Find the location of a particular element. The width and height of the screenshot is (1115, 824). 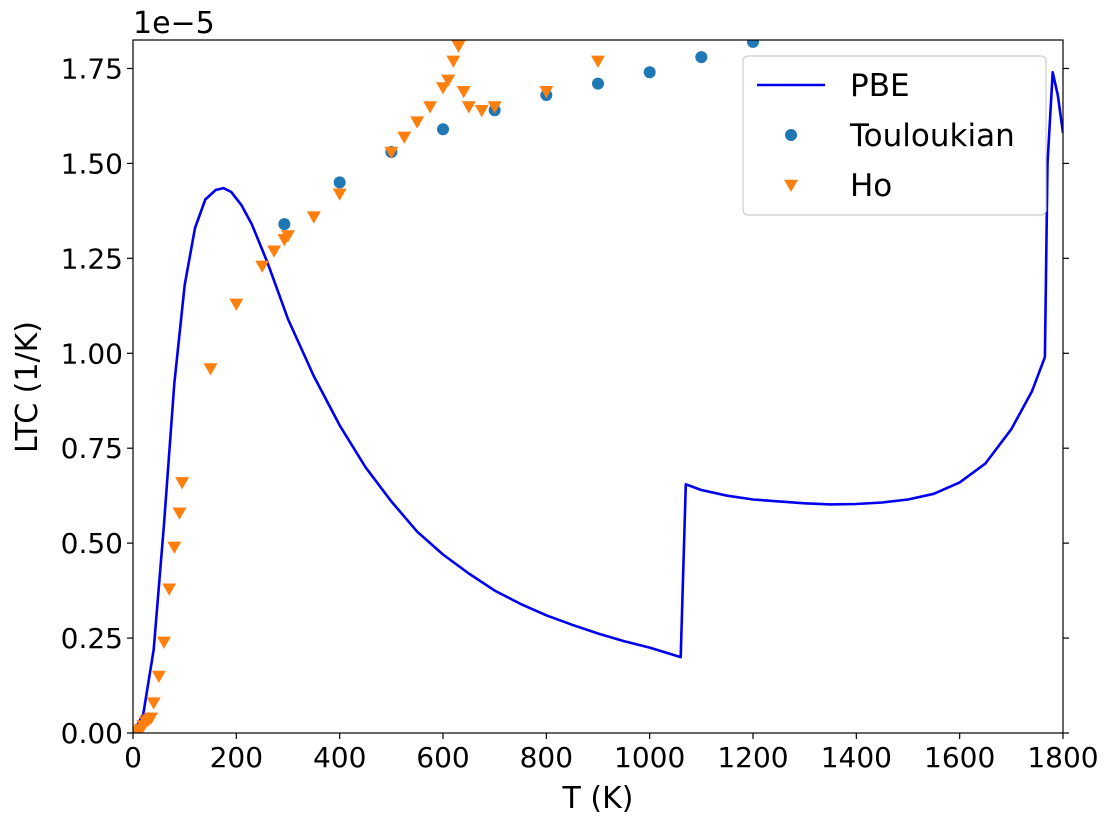

x-tick-label: 1600 is located at coordinates (959, 757).